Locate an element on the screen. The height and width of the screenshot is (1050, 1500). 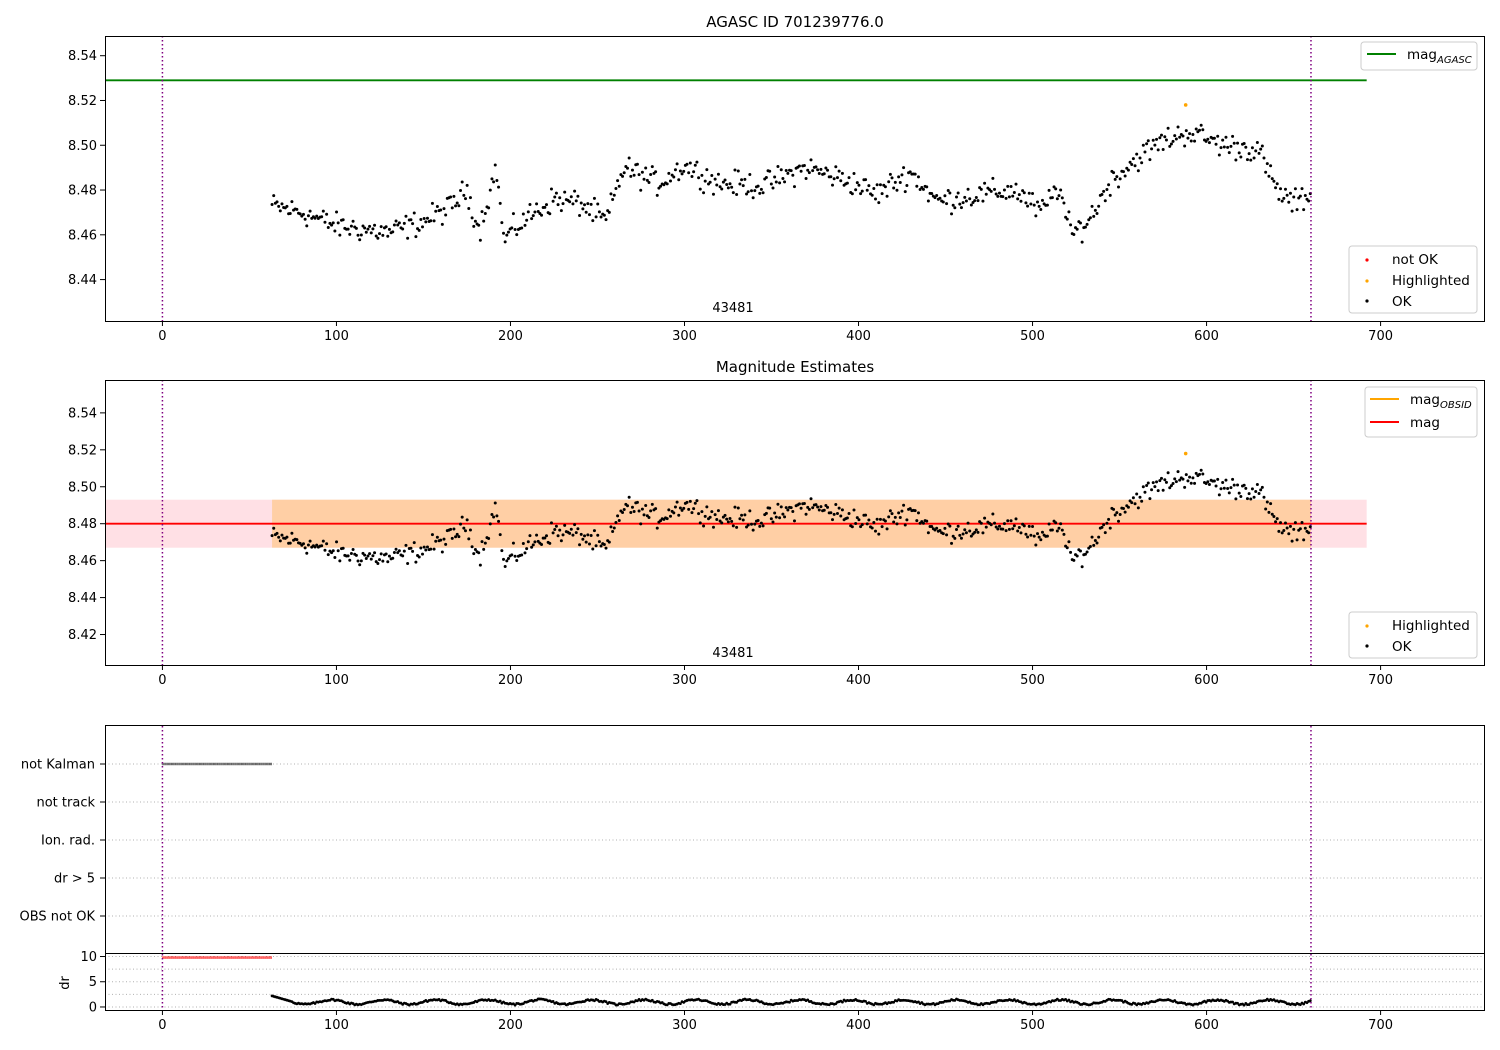
agasc-panel-title: AGASC ID 701239776.0 is located at coordinates (795, 22).